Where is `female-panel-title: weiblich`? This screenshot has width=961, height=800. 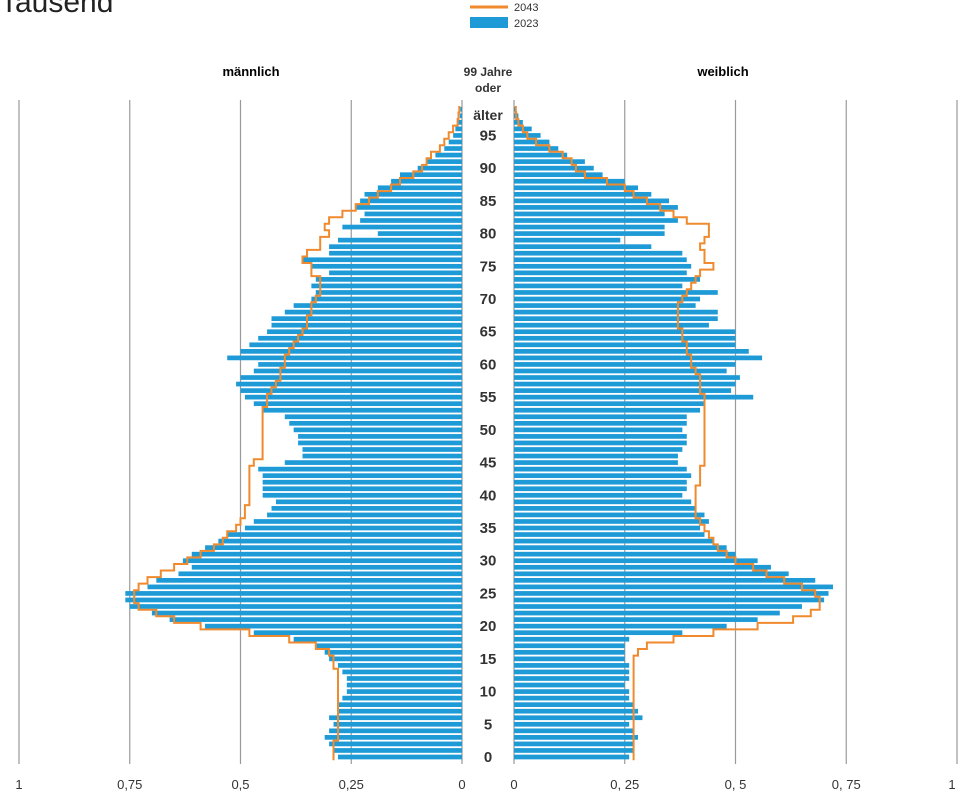 female-panel-title: weiblich is located at coordinates (722, 71).